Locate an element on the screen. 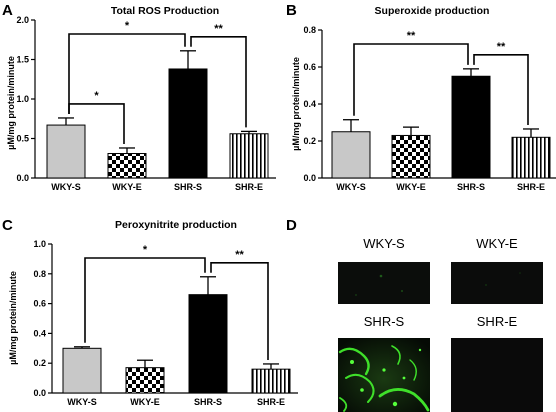  panel-c-y-axis: 0.0 0.2 0.4 0.6 0.8 1.0 is located at coordinates (43, 318).